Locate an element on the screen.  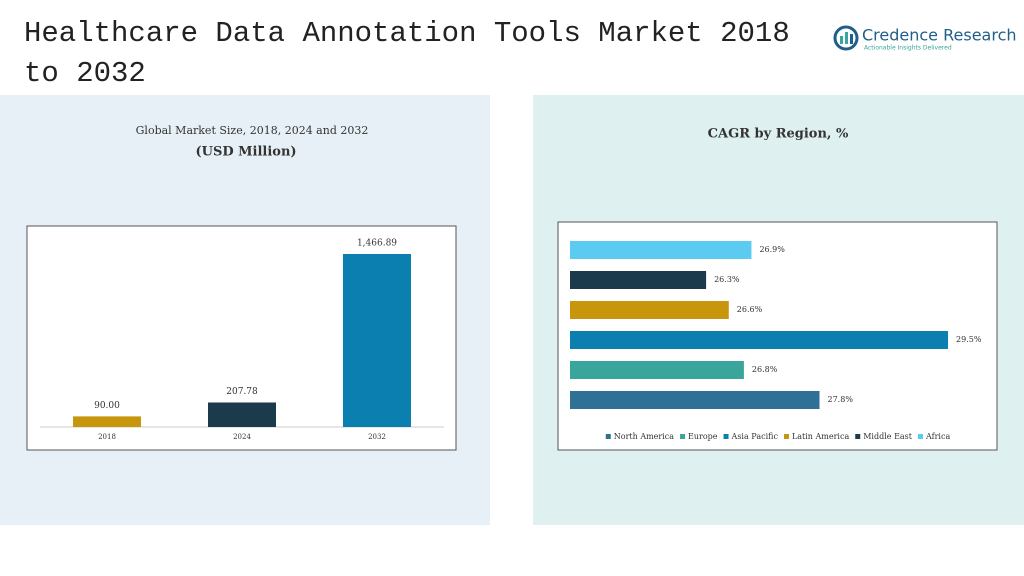
value-label: 29.5% is located at coordinates (969, 339).